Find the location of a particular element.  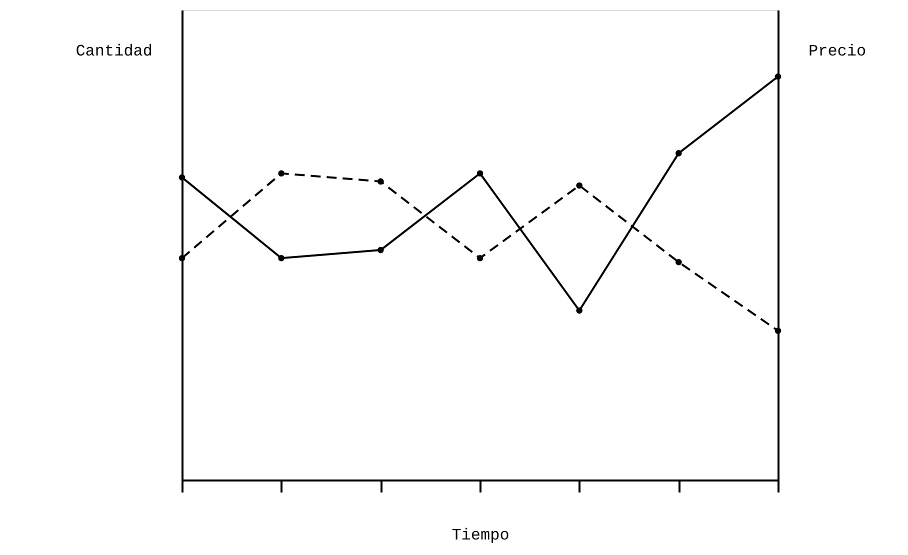

y2-axis-title: Precio is located at coordinates (837, 51).